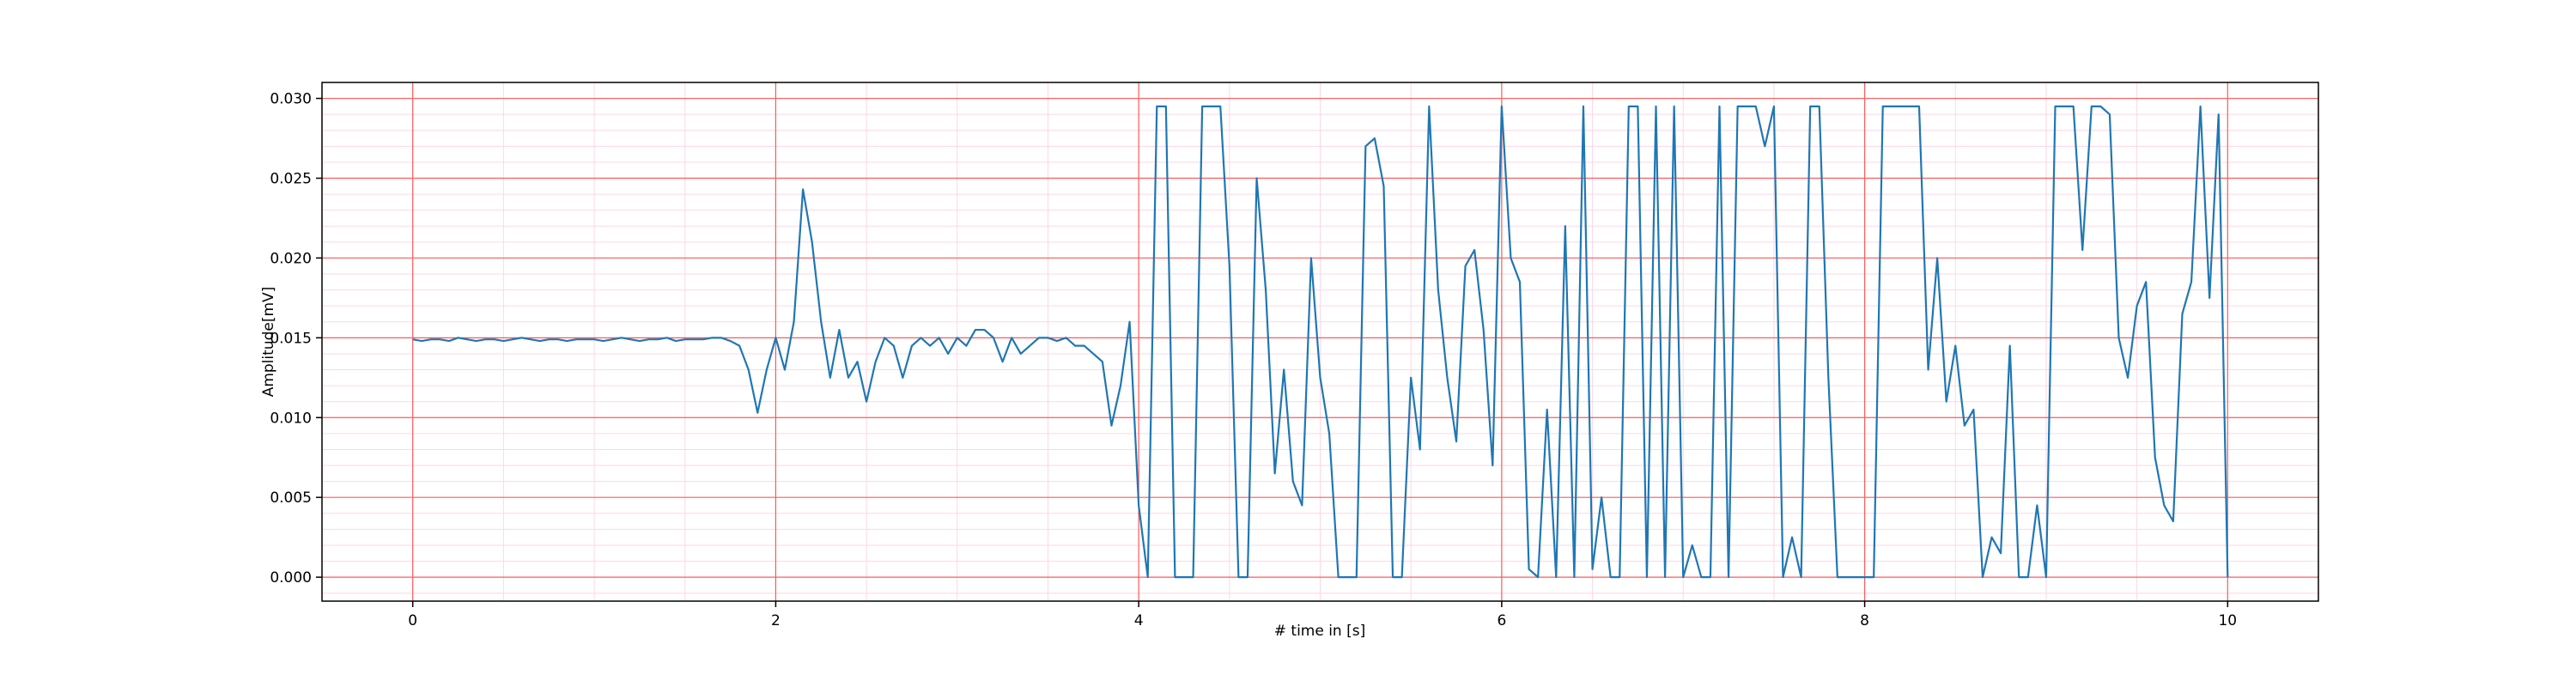 The height and width of the screenshot is (687, 2576). Describe the element at coordinates (1139, 620) in the screenshot. I see `x-tick-label: 4` at that location.